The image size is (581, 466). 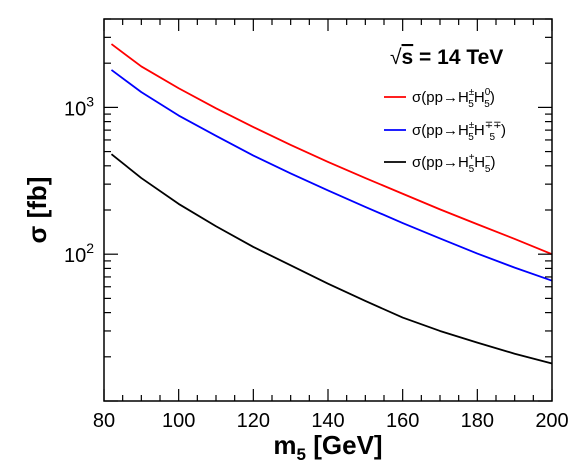 What do you see at coordinates (327, 421) in the screenshot?
I see `x-tick-label: 140` at bounding box center [327, 421].